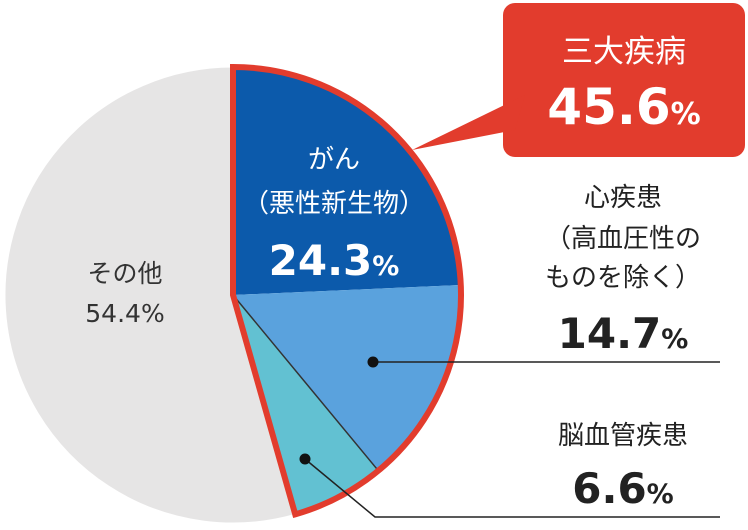 The height and width of the screenshot is (530, 748). I want to click on cancer-value: 24.3%, so click(334, 260).